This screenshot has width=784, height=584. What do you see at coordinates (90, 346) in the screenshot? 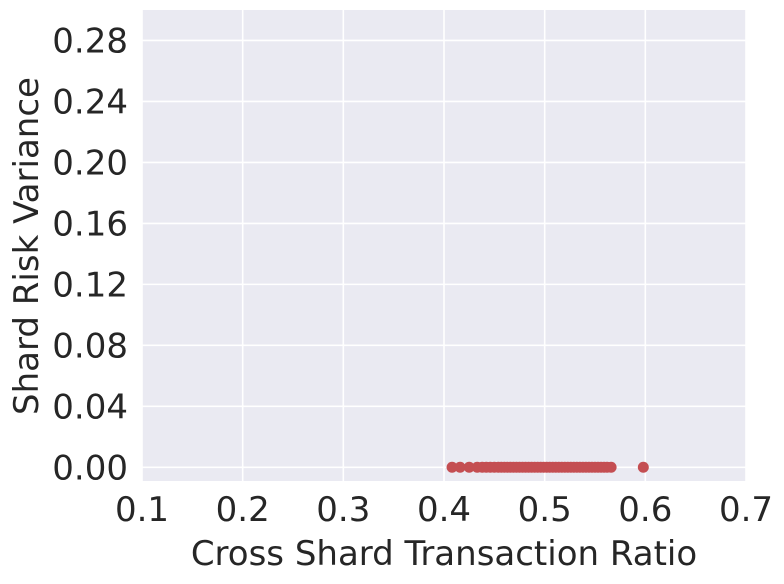
I see `y-tick-label: 0.08` at bounding box center [90, 346].